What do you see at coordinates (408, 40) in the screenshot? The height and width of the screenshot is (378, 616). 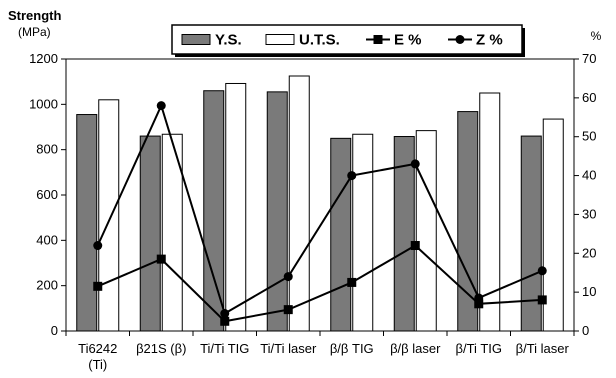 I see `legend-label-e: E %` at bounding box center [408, 40].